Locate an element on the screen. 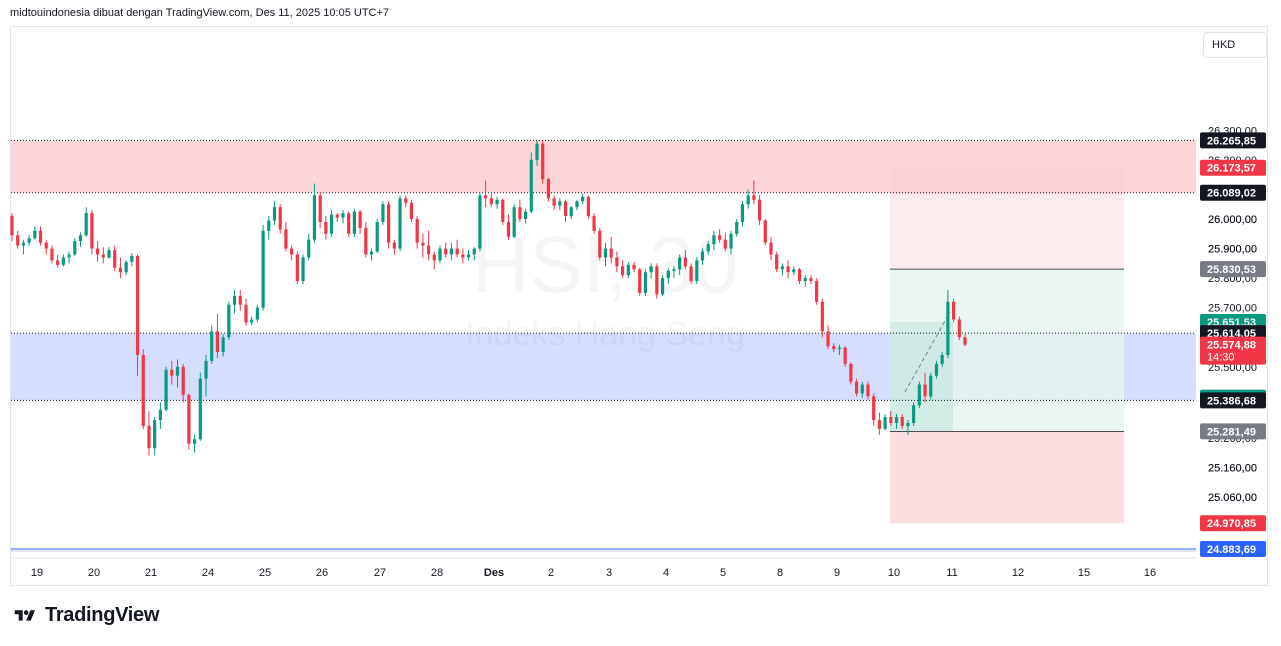 Image resolution: width=1281 pixels, height=646 pixels. price-badge-label: 25.386,68 is located at coordinates (1231, 401).